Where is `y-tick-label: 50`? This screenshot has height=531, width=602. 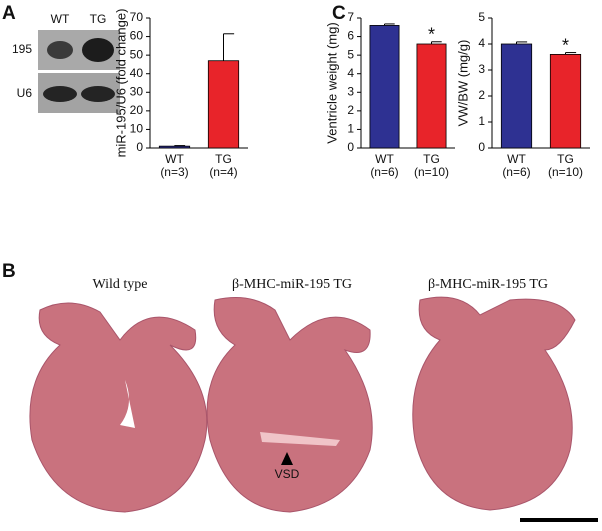
y-tick-label: 50 is located at coordinates (137, 54).